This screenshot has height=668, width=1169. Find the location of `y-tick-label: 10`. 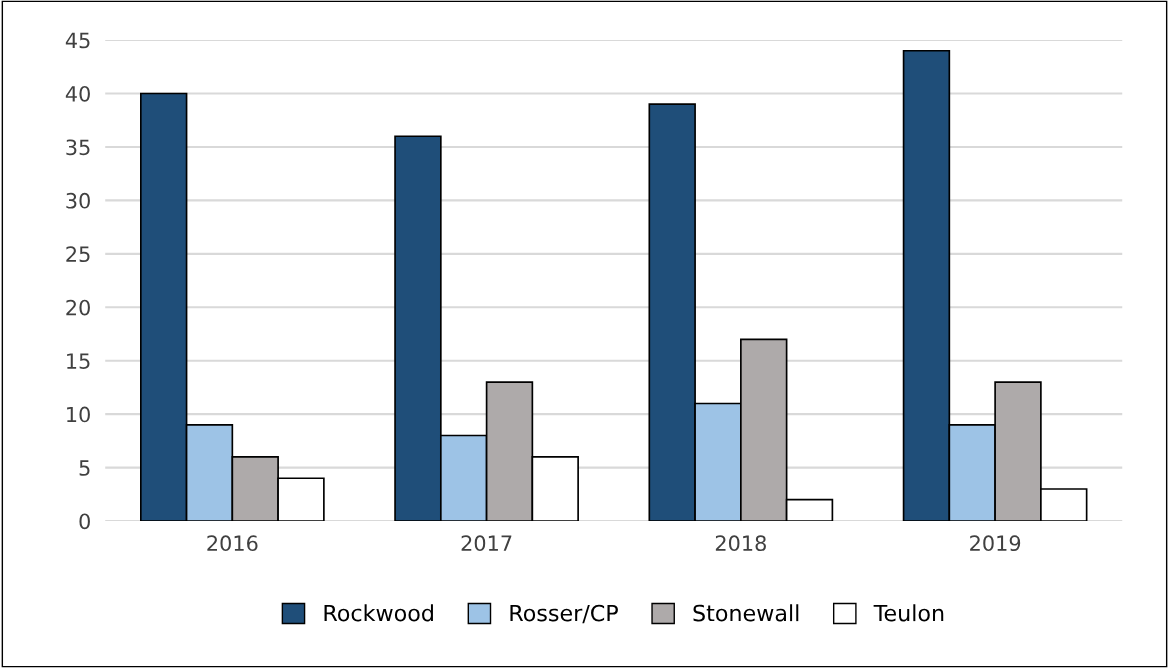

y-tick-label: 10 is located at coordinates (78, 414).